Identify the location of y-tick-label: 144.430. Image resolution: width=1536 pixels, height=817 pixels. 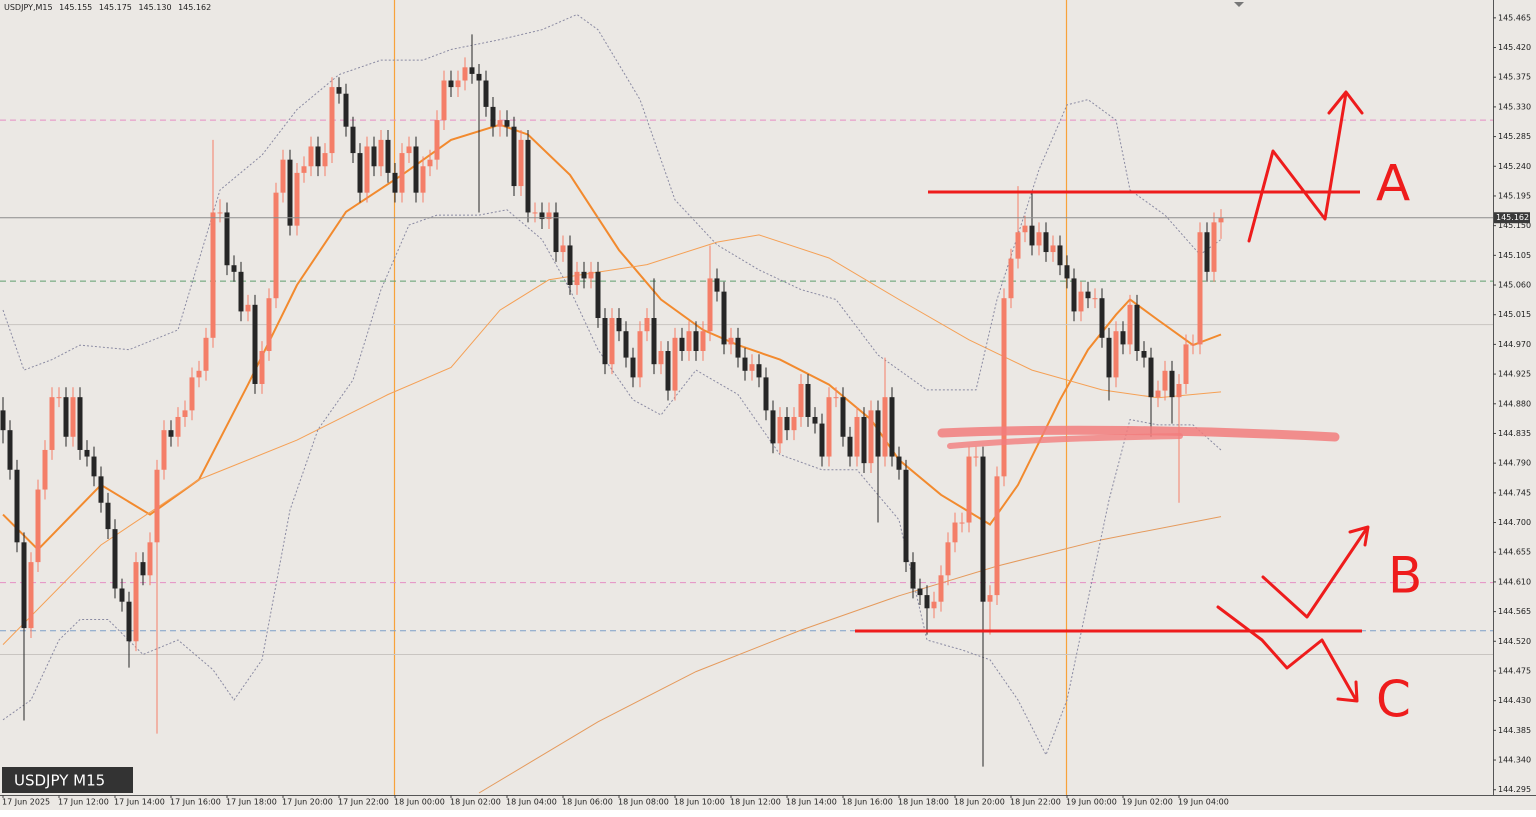
(1514, 700).